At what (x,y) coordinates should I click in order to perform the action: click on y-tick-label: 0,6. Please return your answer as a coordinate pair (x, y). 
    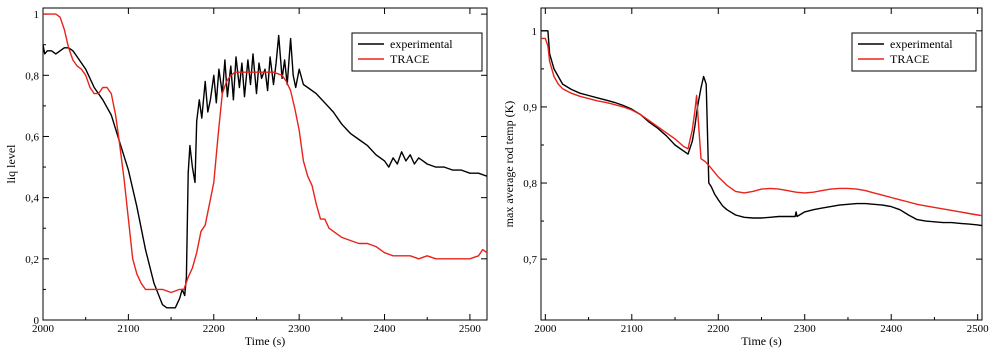
    Looking at the image, I should click on (32, 137).